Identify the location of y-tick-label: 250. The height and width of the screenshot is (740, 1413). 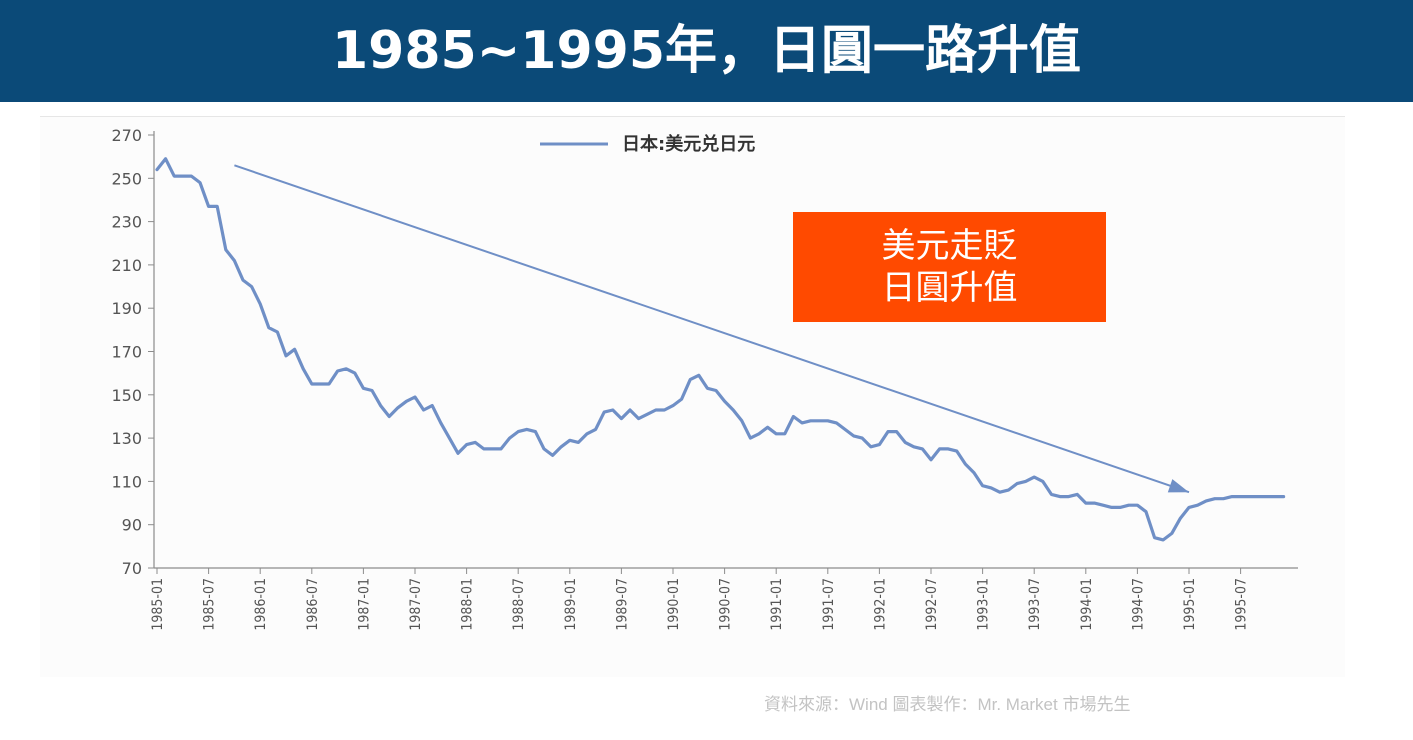
(126, 178).